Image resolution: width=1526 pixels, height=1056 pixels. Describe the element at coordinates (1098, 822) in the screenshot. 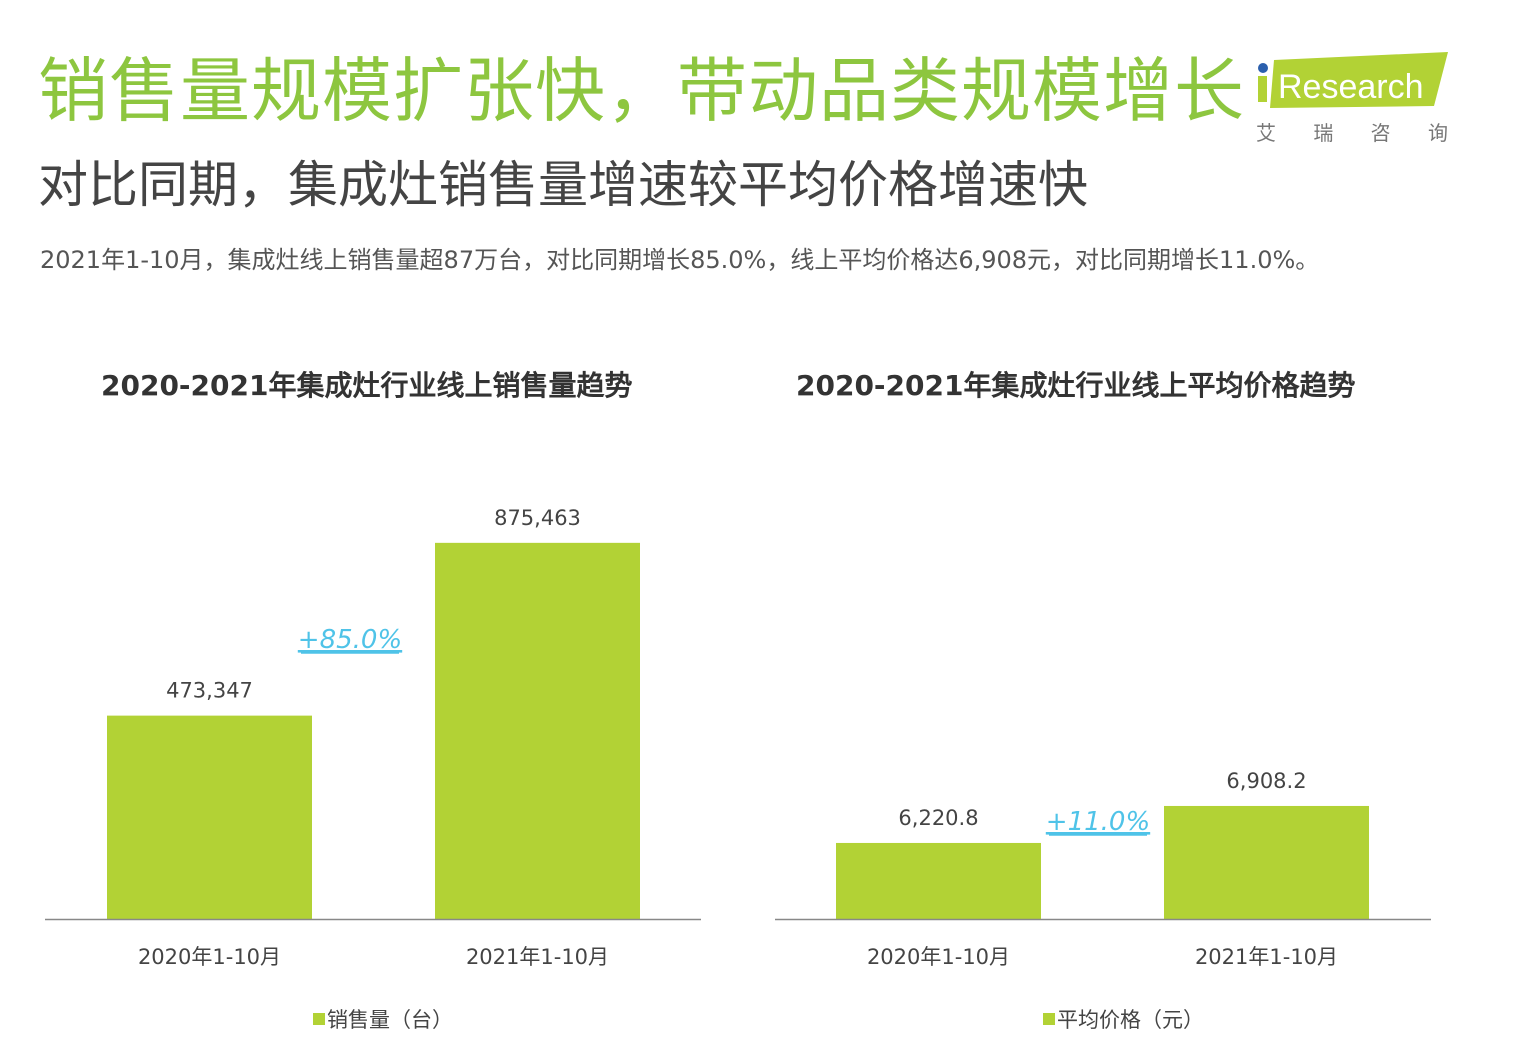

I see `growth-annotation: +11.0%` at that location.